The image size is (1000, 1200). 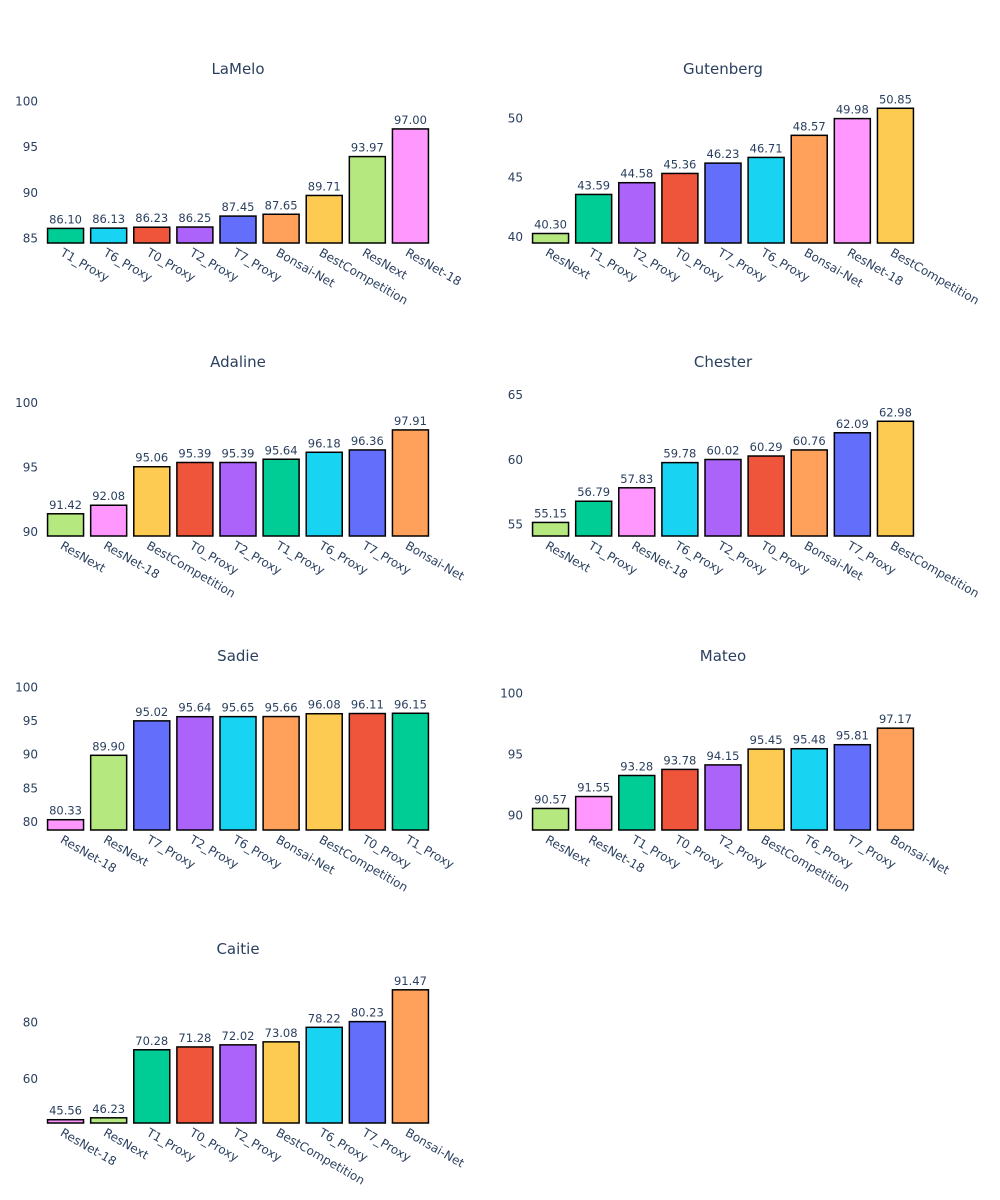 What do you see at coordinates (324, 443) in the screenshot?
I see `value-label: 96.18` at bounding box center [324, 443].